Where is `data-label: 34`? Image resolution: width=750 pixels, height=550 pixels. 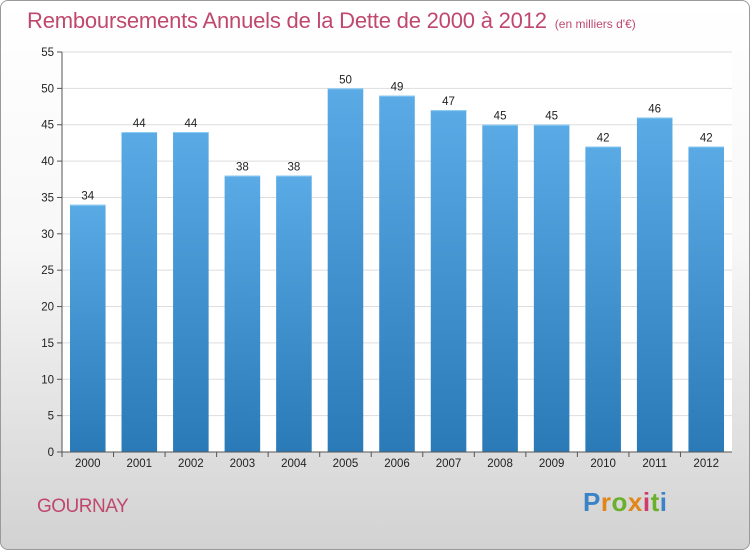 data-label: 34 is located at coordinates (87, 197).